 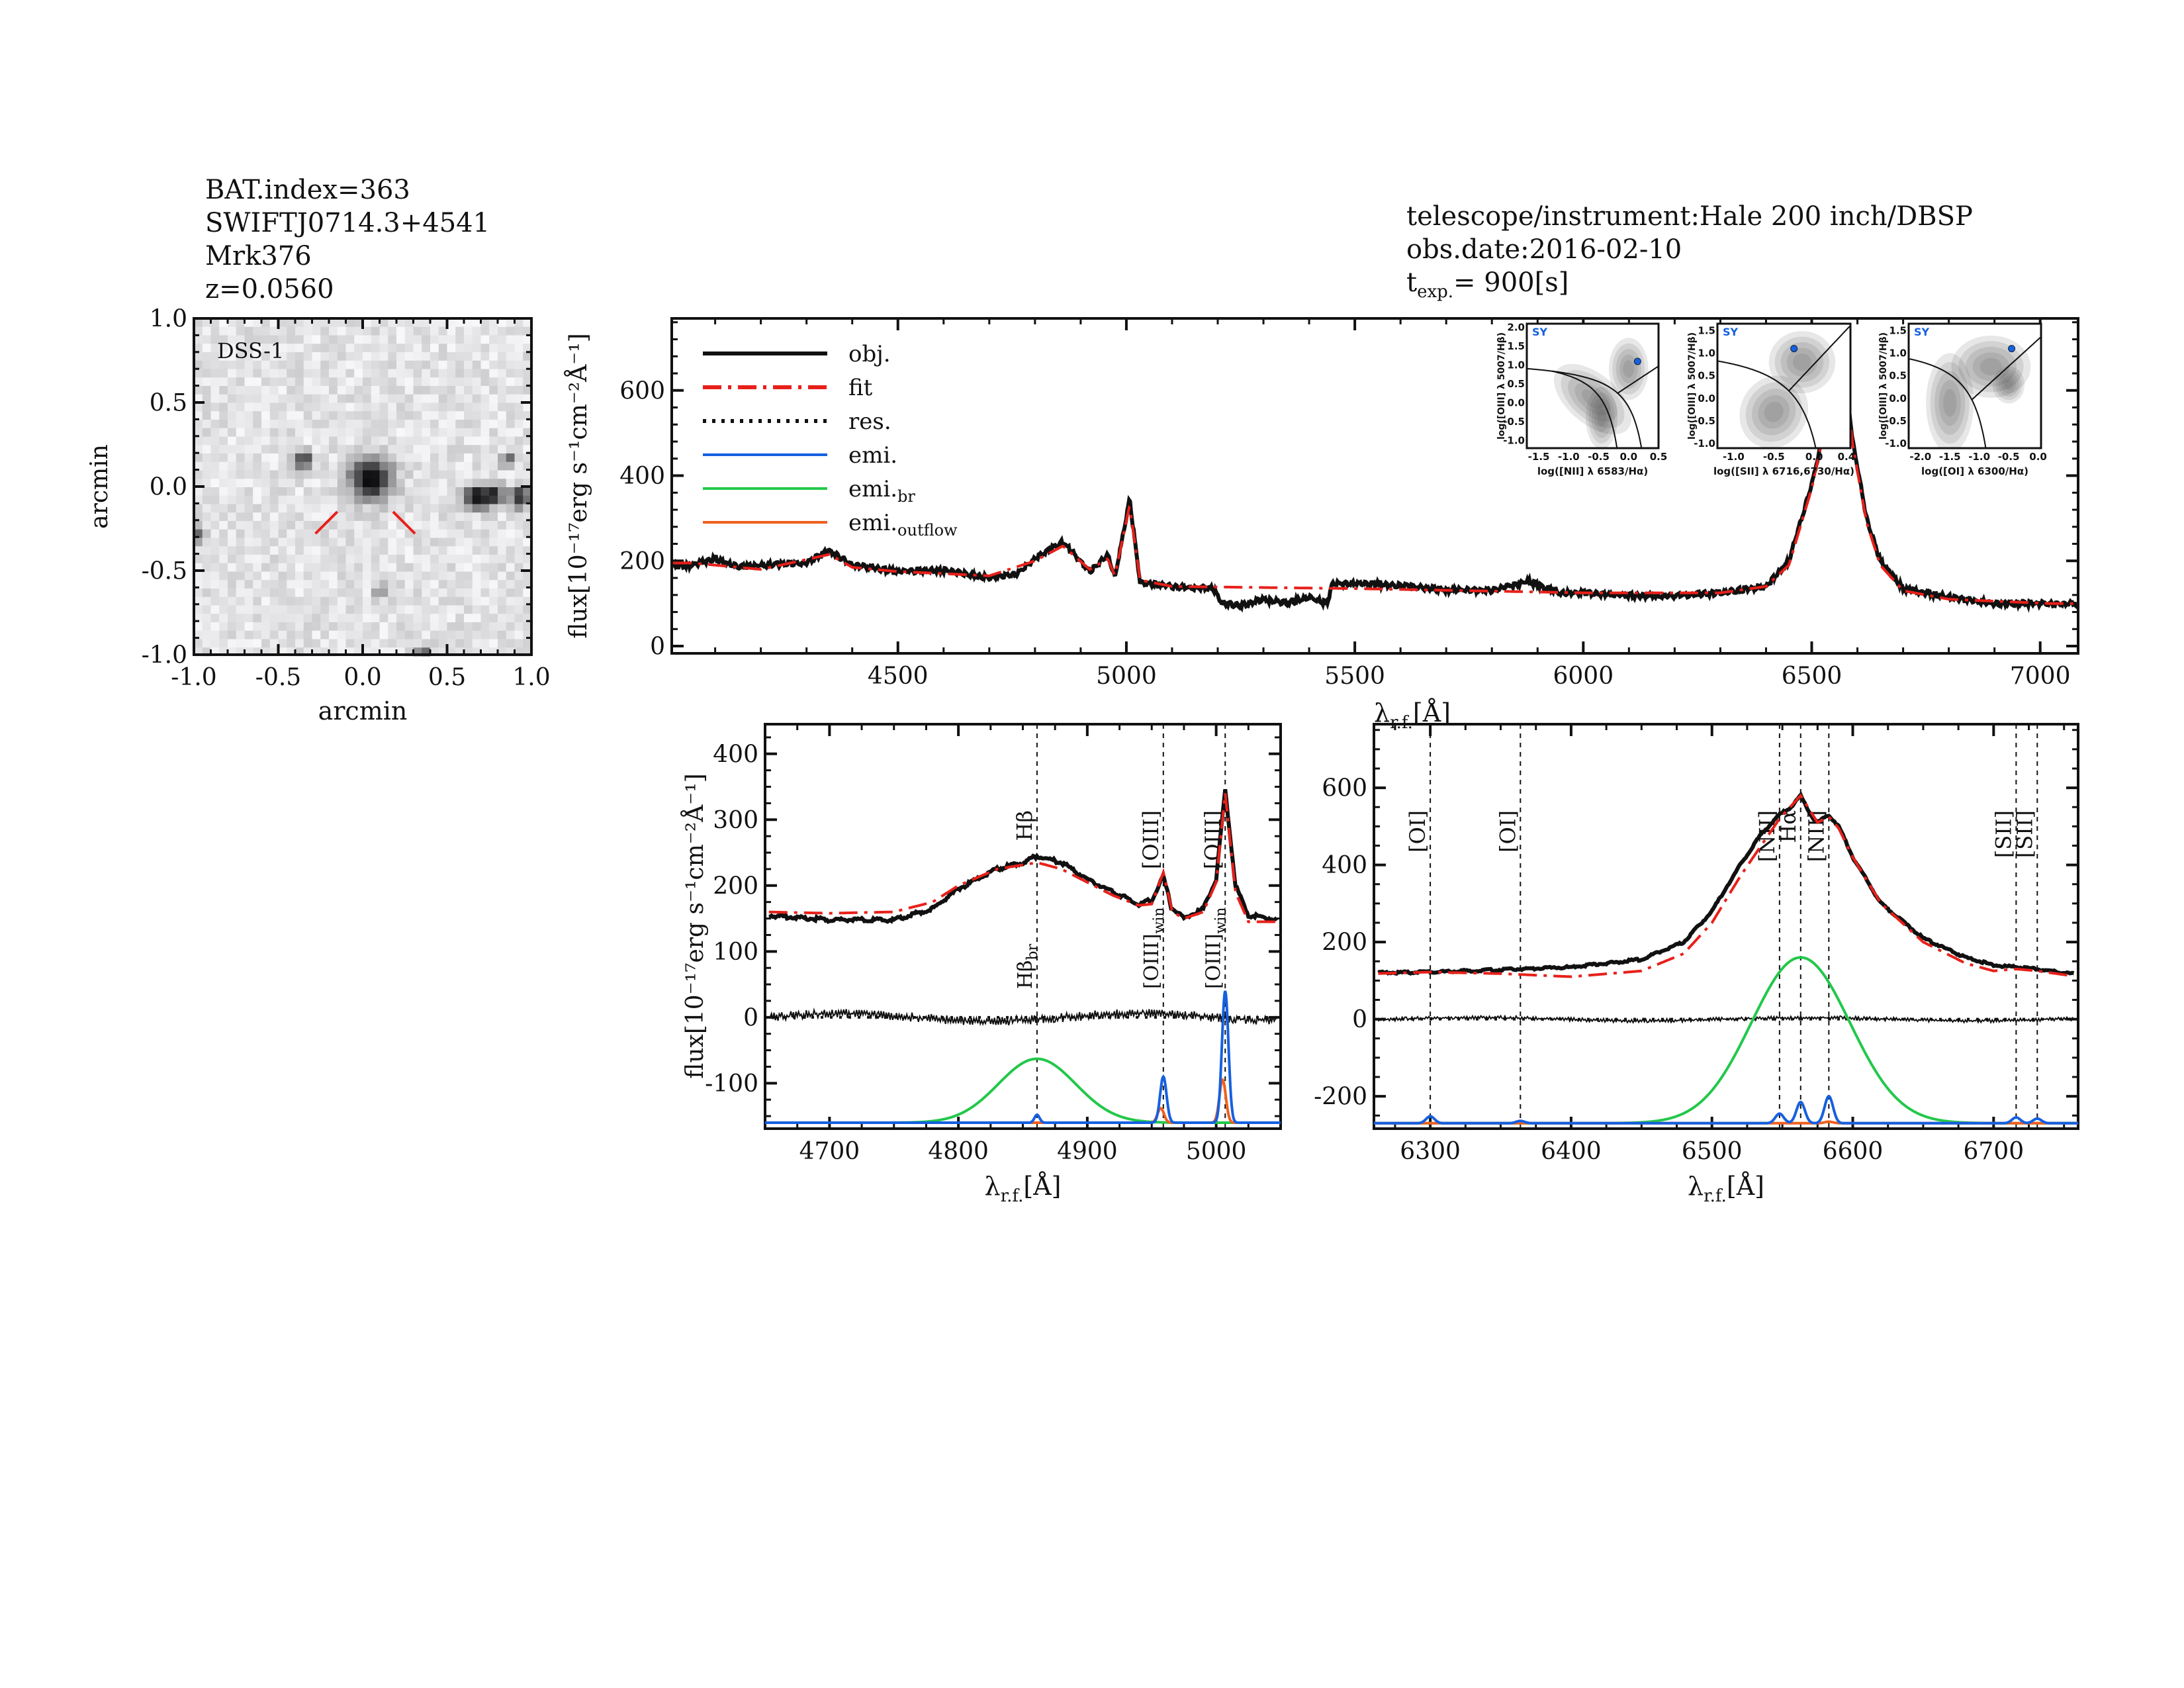 What do you see at coordinates (1628, 457) in the screenshot?
I see `x-tick-label: 0.0` at bounding box center [1628, 457].